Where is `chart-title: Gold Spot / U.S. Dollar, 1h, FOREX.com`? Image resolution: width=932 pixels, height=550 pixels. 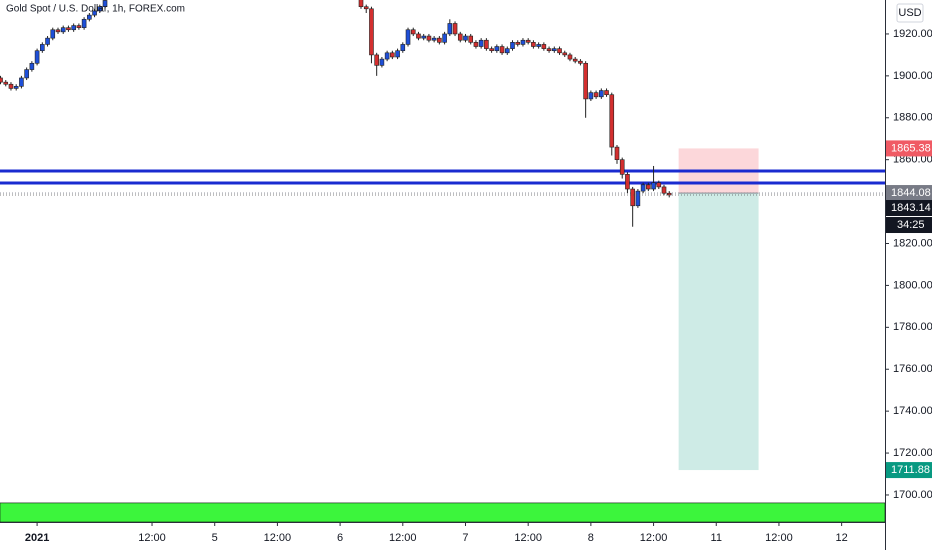
chart-title: Gold Spot / U.S. Dollar, 1h, FOREX.com is located at coordinates (95, 9).